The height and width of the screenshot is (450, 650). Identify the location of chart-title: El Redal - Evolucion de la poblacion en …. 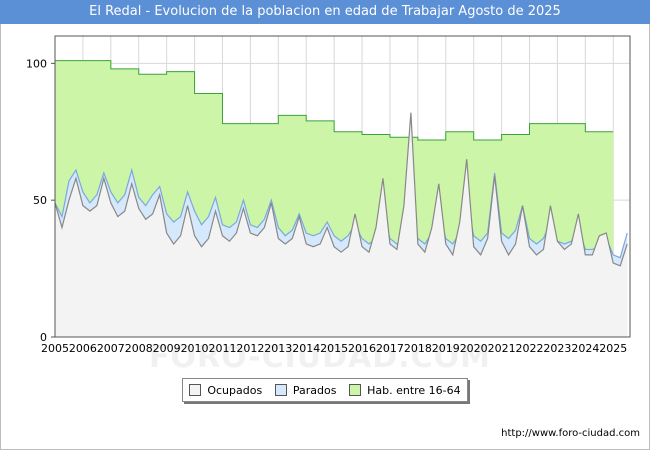
(325, 12).